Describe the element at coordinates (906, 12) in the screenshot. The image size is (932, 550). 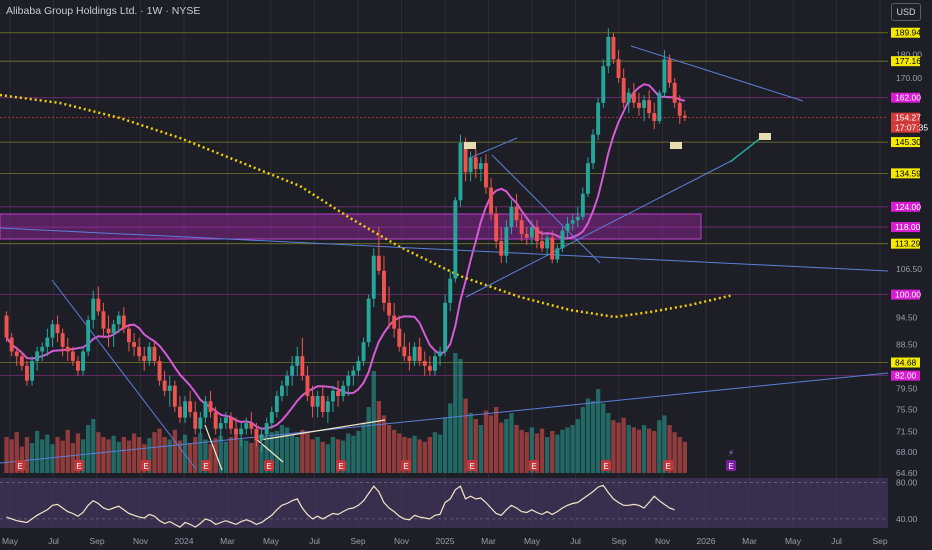
I see `currency-button: USD` at that location.